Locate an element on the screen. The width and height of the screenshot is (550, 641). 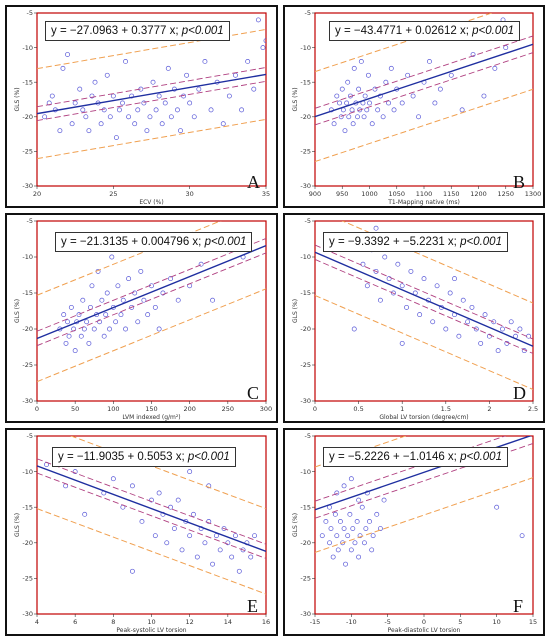
x-tick-label: -10 is located at coordinates (351, 622).